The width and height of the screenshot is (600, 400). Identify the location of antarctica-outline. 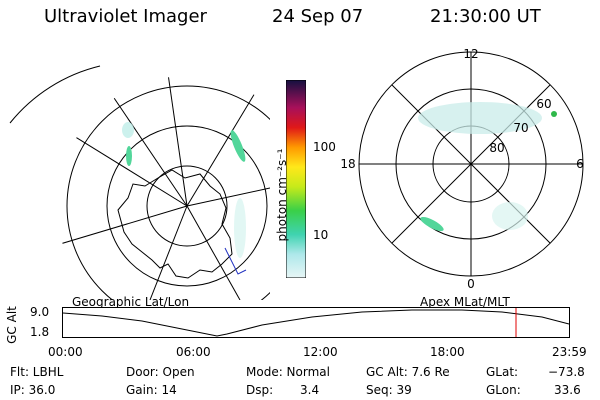
(175, 224).